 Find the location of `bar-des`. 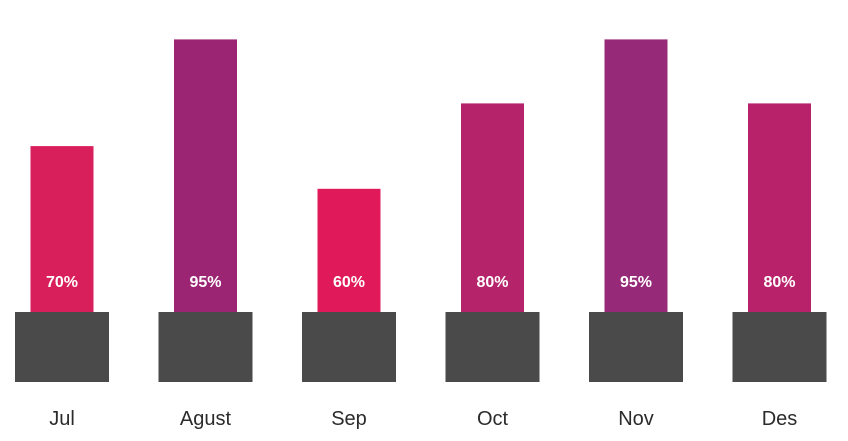

bar-des is located at coordinates (779, 209).